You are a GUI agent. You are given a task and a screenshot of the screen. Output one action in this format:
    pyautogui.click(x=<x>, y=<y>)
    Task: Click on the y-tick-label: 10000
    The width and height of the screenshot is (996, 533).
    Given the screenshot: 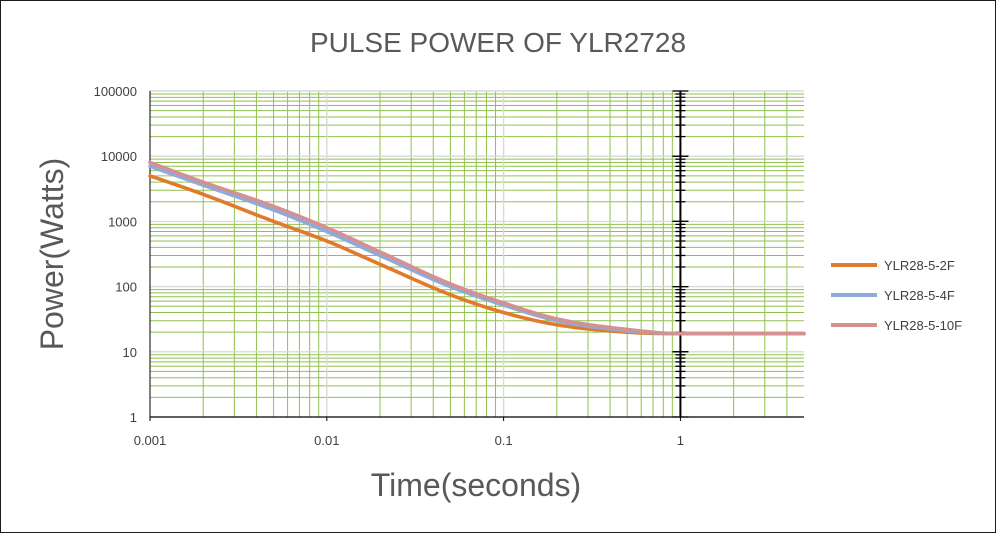 What is the action you would take?
    pyautogui.click(x=119, y=156)
    